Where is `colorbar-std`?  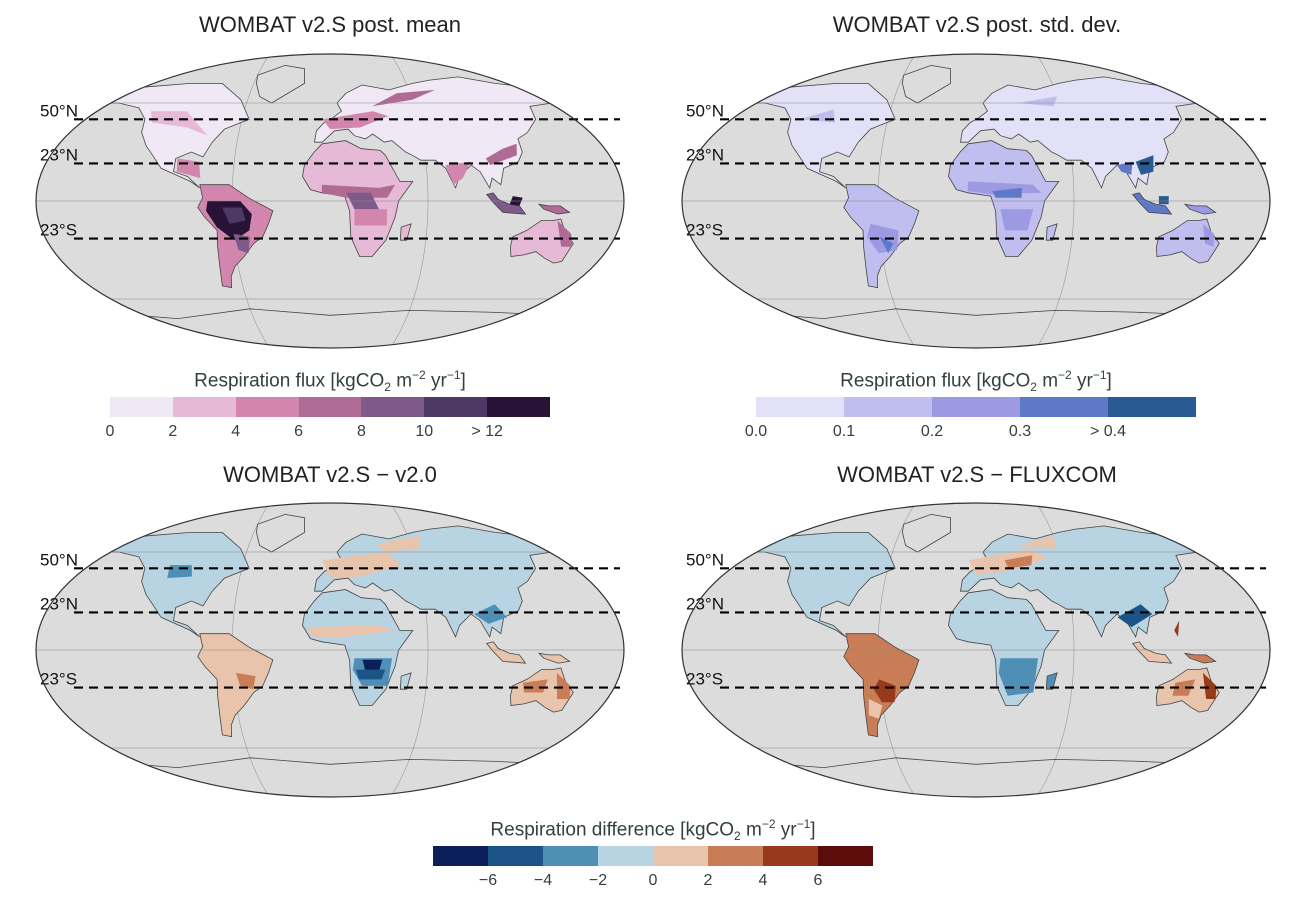 colorbar-std is located at coordinates (976, 407).